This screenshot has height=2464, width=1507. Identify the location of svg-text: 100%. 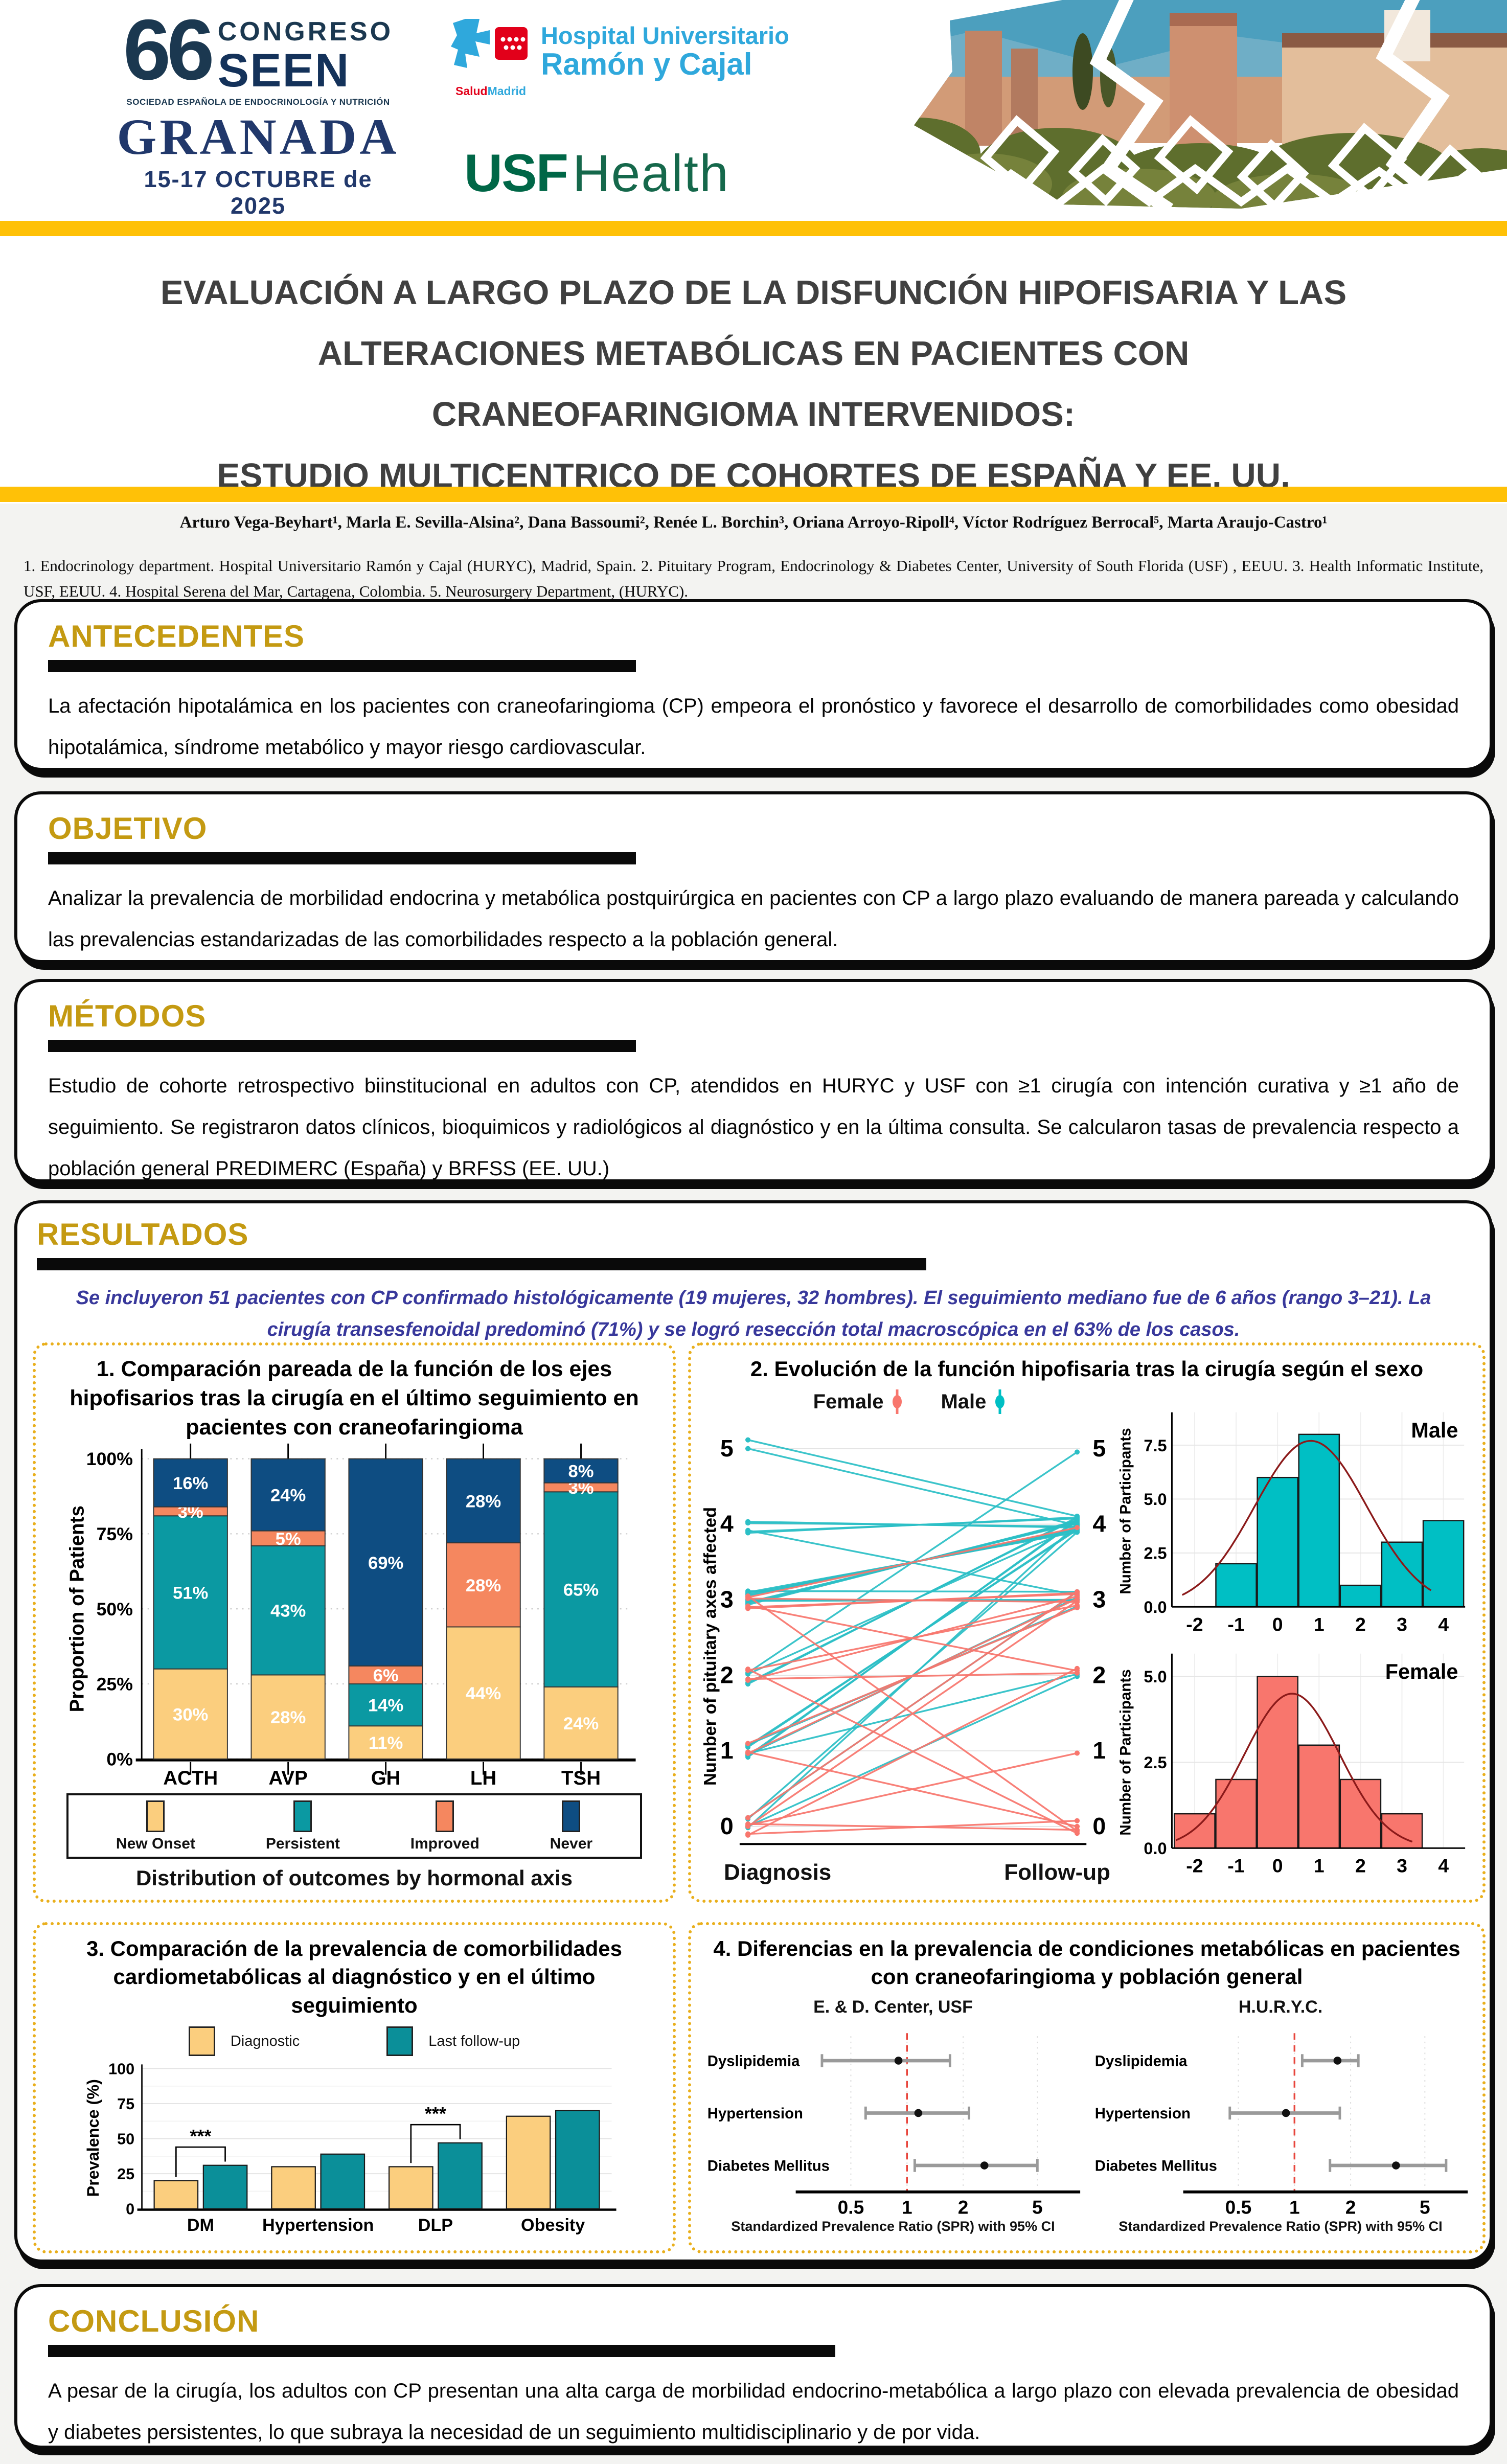
(109, 1459).